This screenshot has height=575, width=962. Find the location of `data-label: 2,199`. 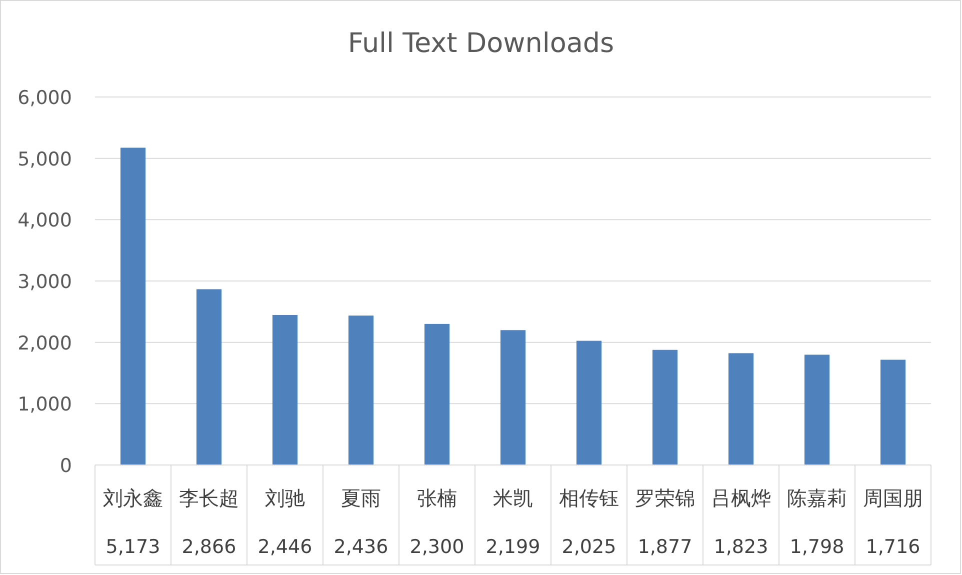

data-label: 2,199 is located at coordinates (513, 547).